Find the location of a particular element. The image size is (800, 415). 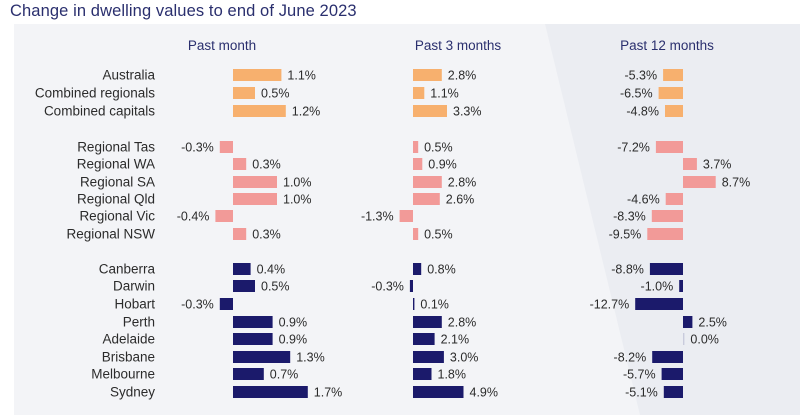

bar-past-3-months-regional-qld is located at coordinates (426, 199).